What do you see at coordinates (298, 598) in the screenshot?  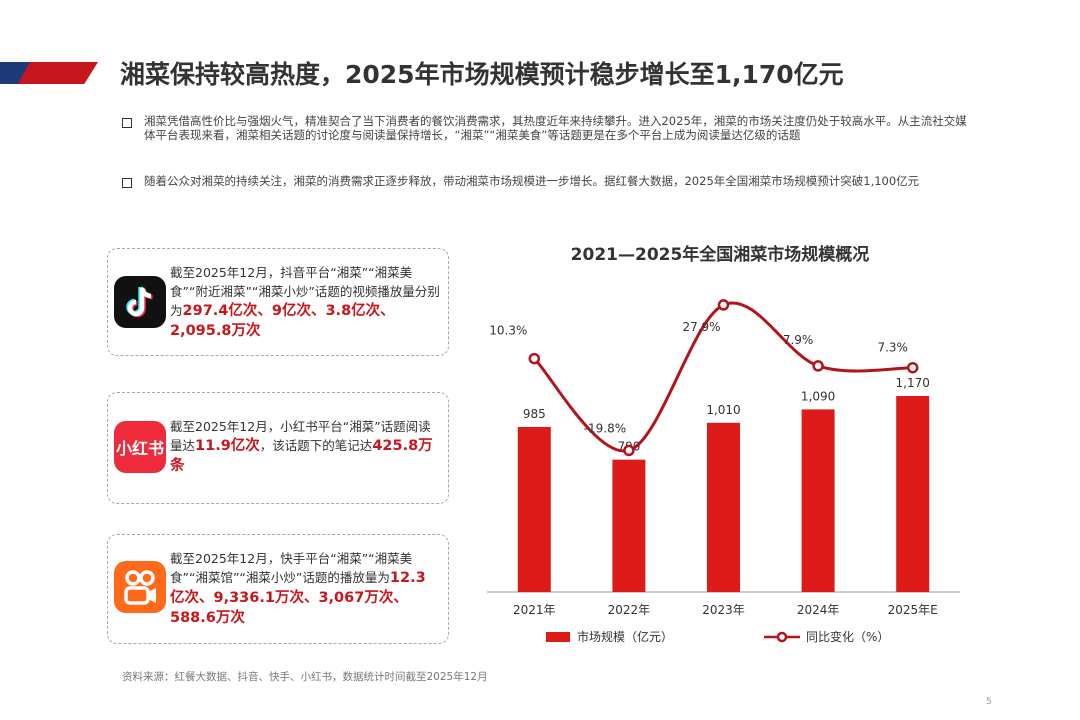 I see `card-highlight: 12.3亿次、9,336.1万次、3,067万次、588.6万次` at bounding box center [298, 598].